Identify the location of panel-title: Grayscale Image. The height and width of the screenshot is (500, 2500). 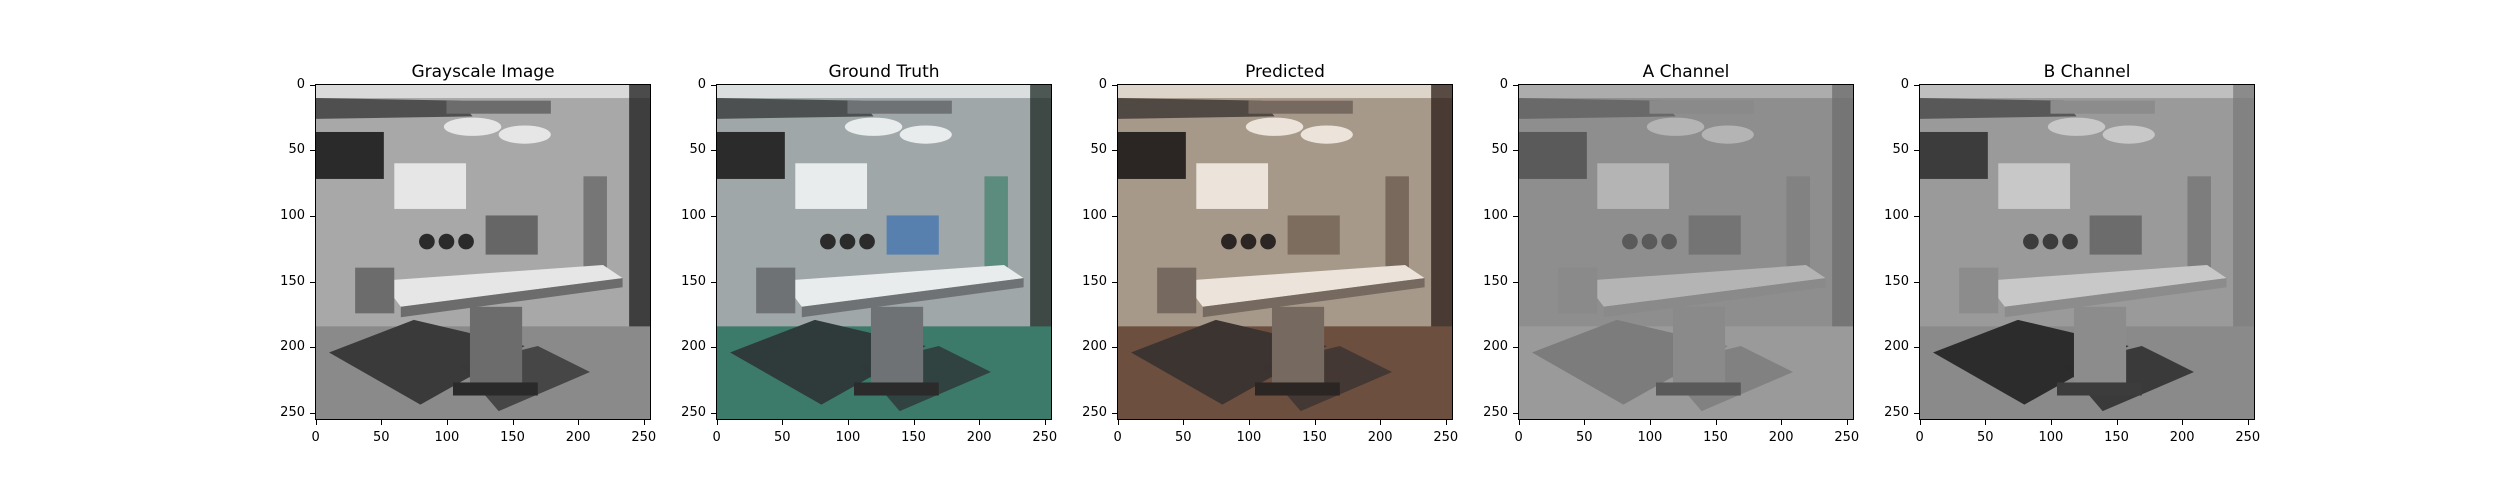
(483, 72).